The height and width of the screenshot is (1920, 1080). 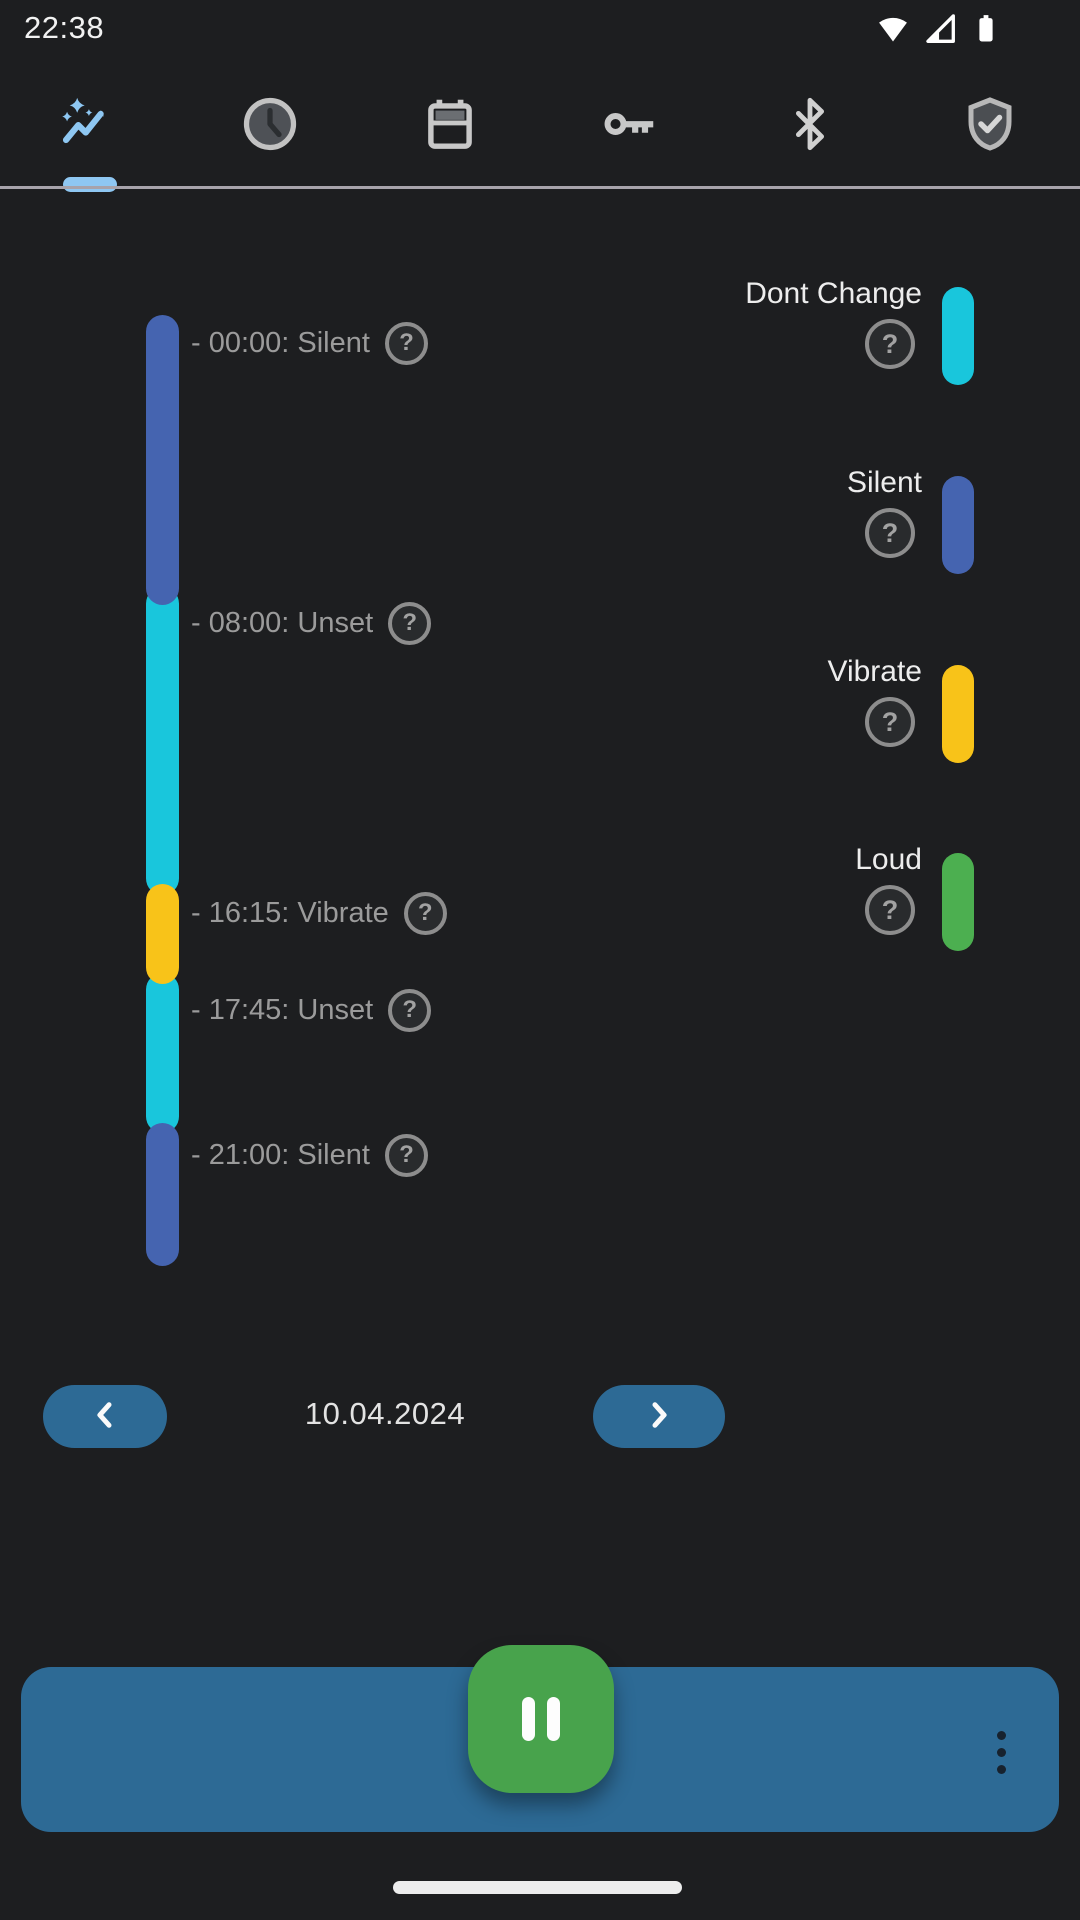 I want to click on timeline-entry: - 17:45: Unset ?, so click(x=311, y=1010).